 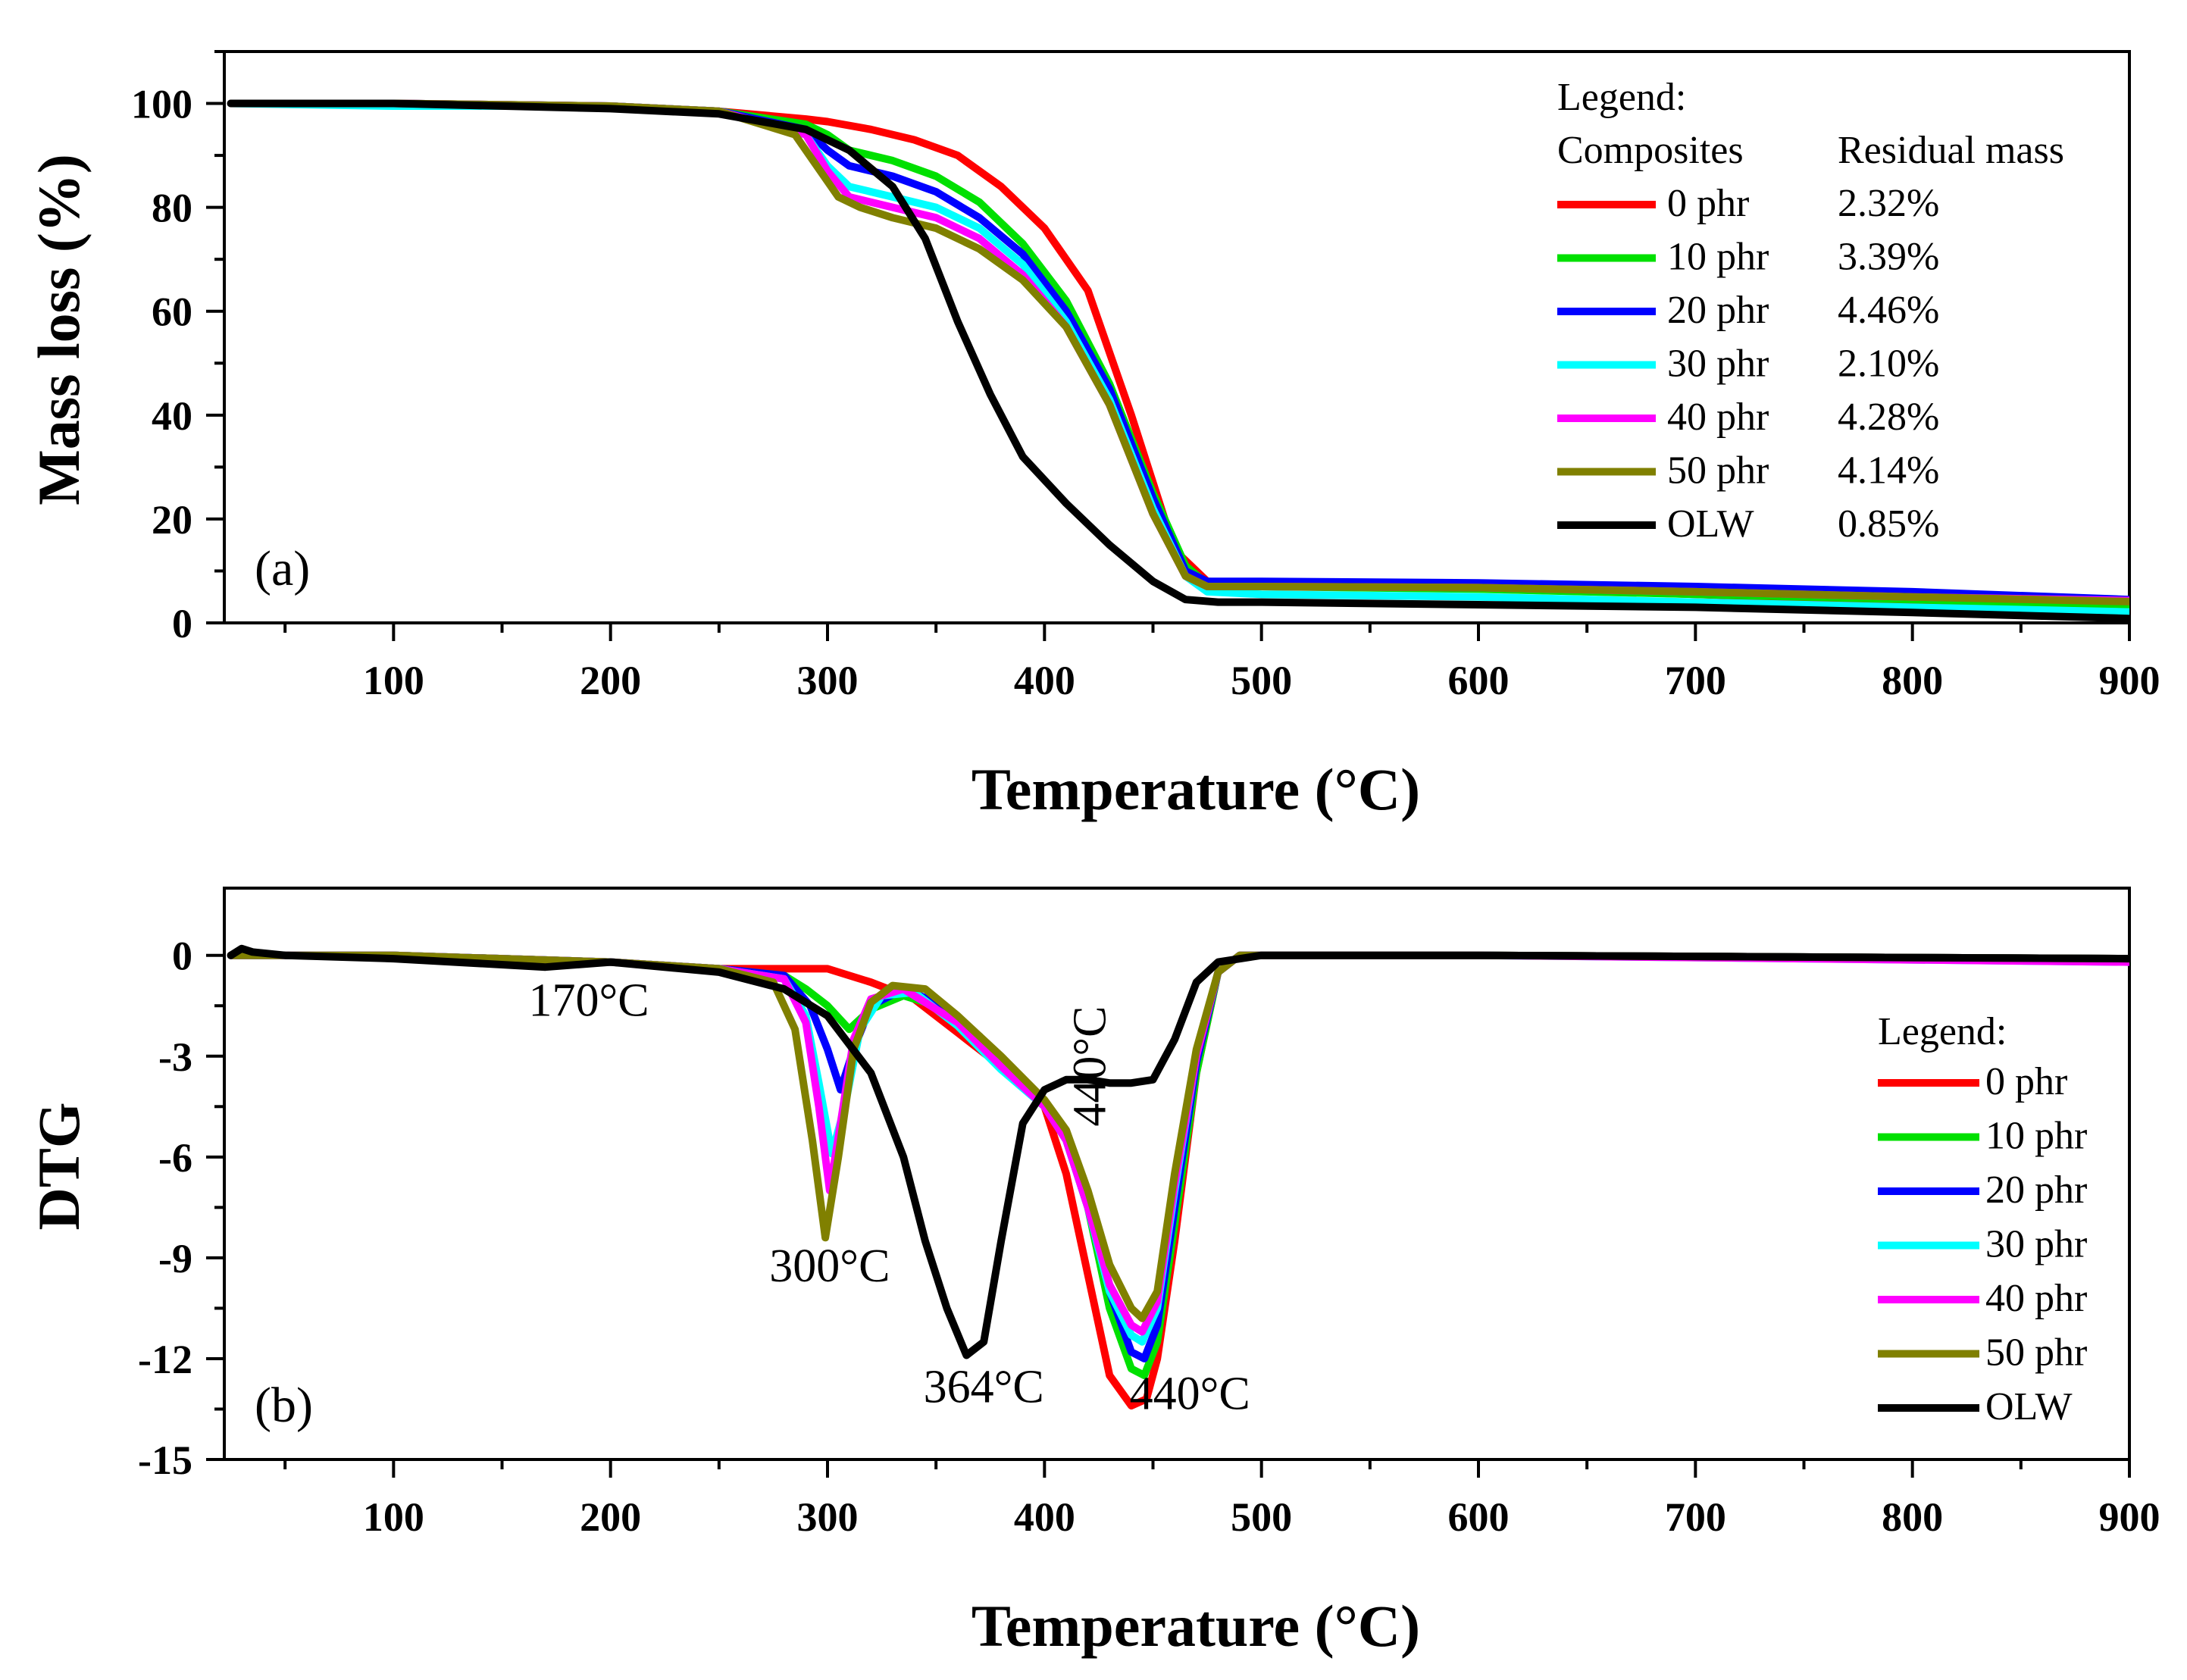 I want to click on y-tick-label: -9, so click(x=175, y=1258).